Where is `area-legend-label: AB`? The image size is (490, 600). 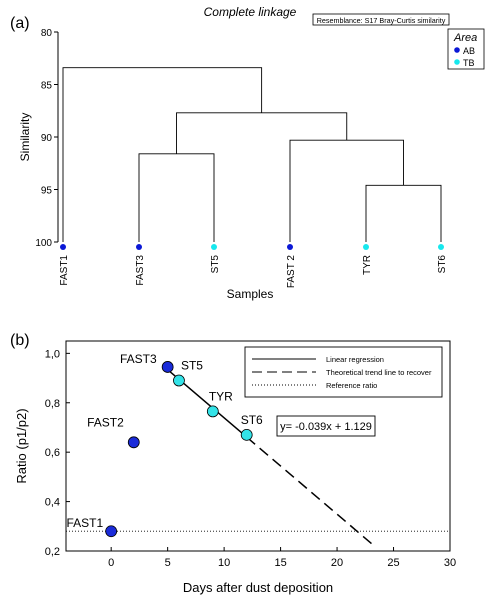 area-legend-label: AB is located at coordinates (469, 51).